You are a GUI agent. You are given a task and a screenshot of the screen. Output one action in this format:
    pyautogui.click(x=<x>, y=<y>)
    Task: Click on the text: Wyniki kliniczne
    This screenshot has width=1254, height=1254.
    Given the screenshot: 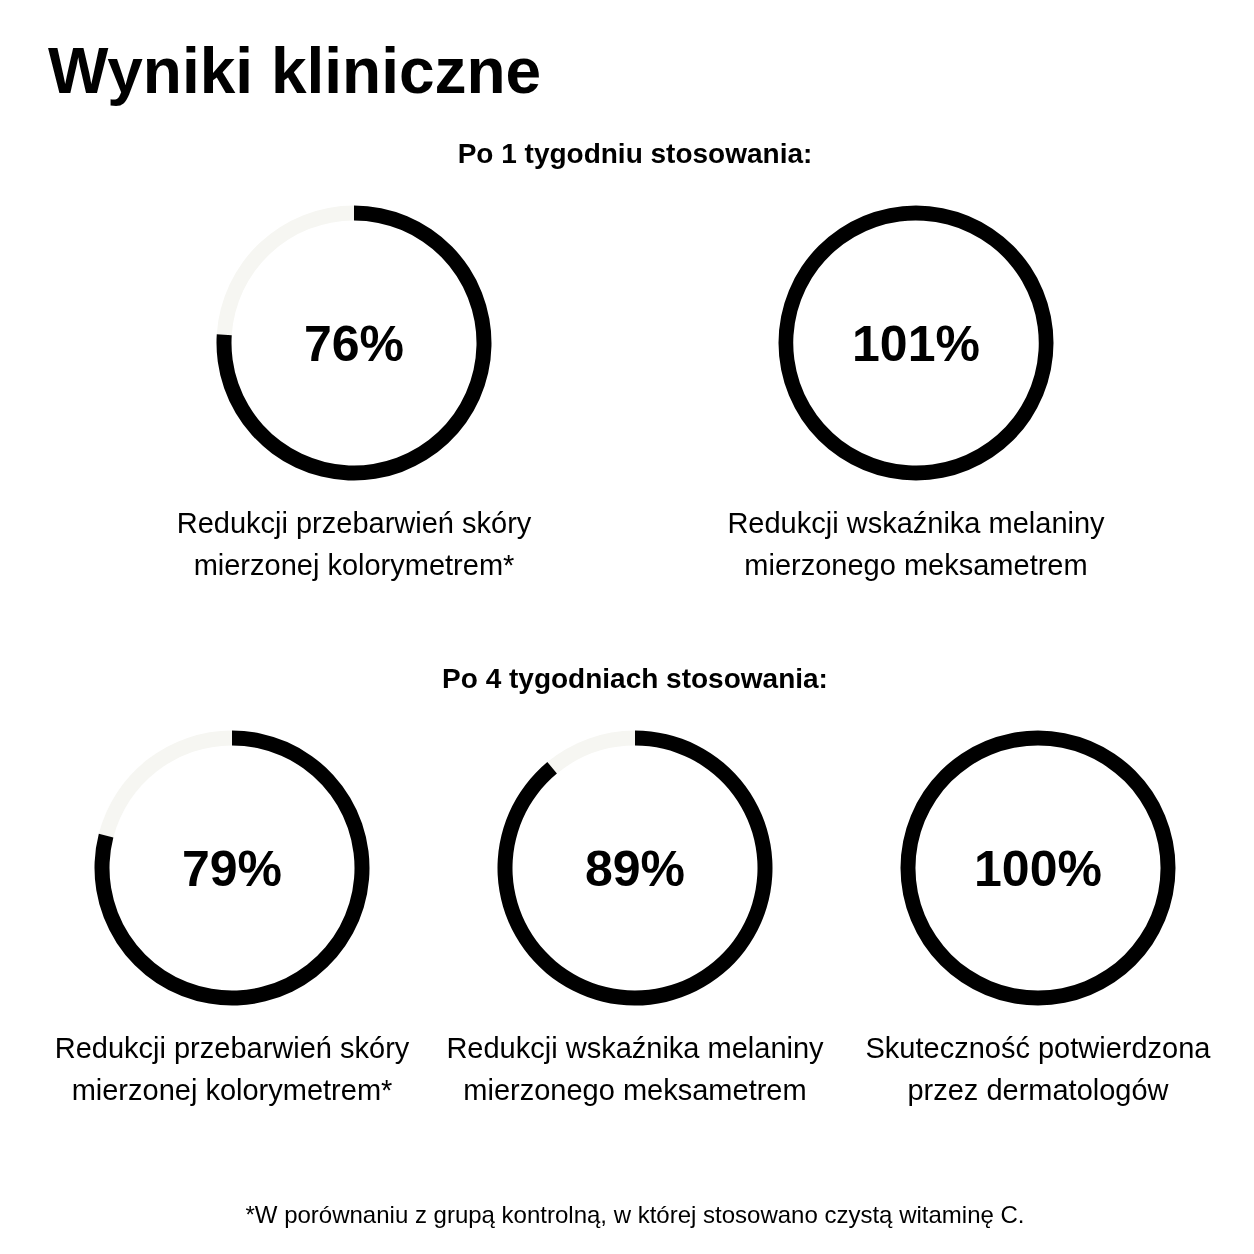 What is the action you would take?
    pyautogui.click(x=295, y=71)
    